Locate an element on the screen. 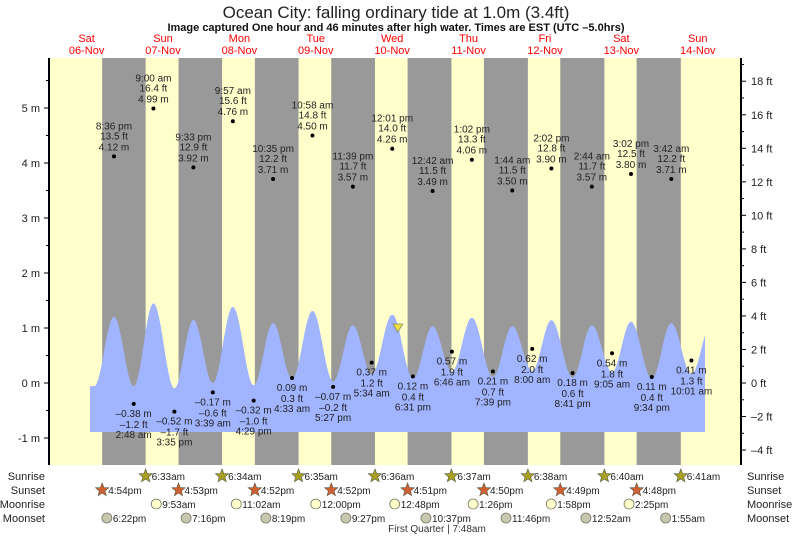 The width and height of the screenshot is (793, 544). right-tick-label: 16 ft is located at coordinates (761, 116).